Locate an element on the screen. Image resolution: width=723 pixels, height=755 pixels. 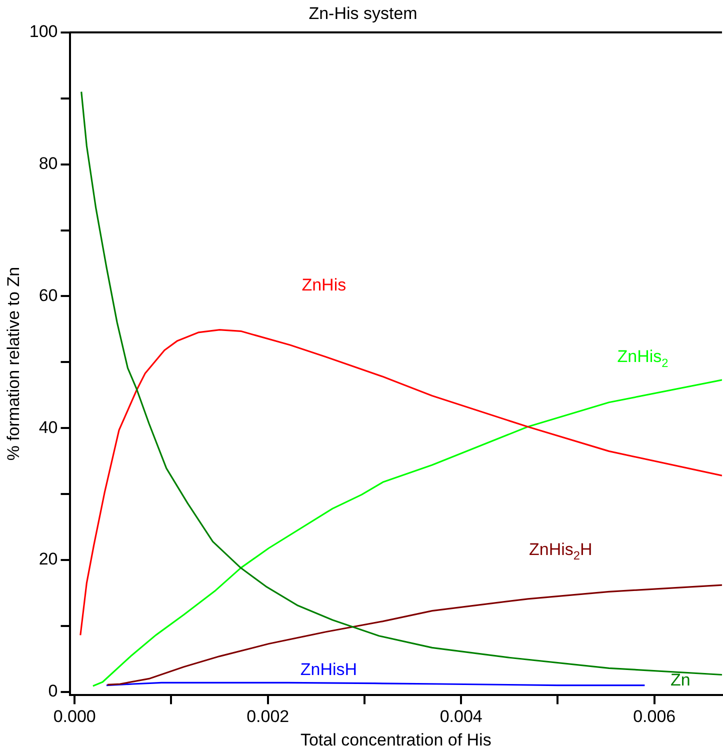
x-axis-title: Total concentration of His is located at coordinates (396, 740).